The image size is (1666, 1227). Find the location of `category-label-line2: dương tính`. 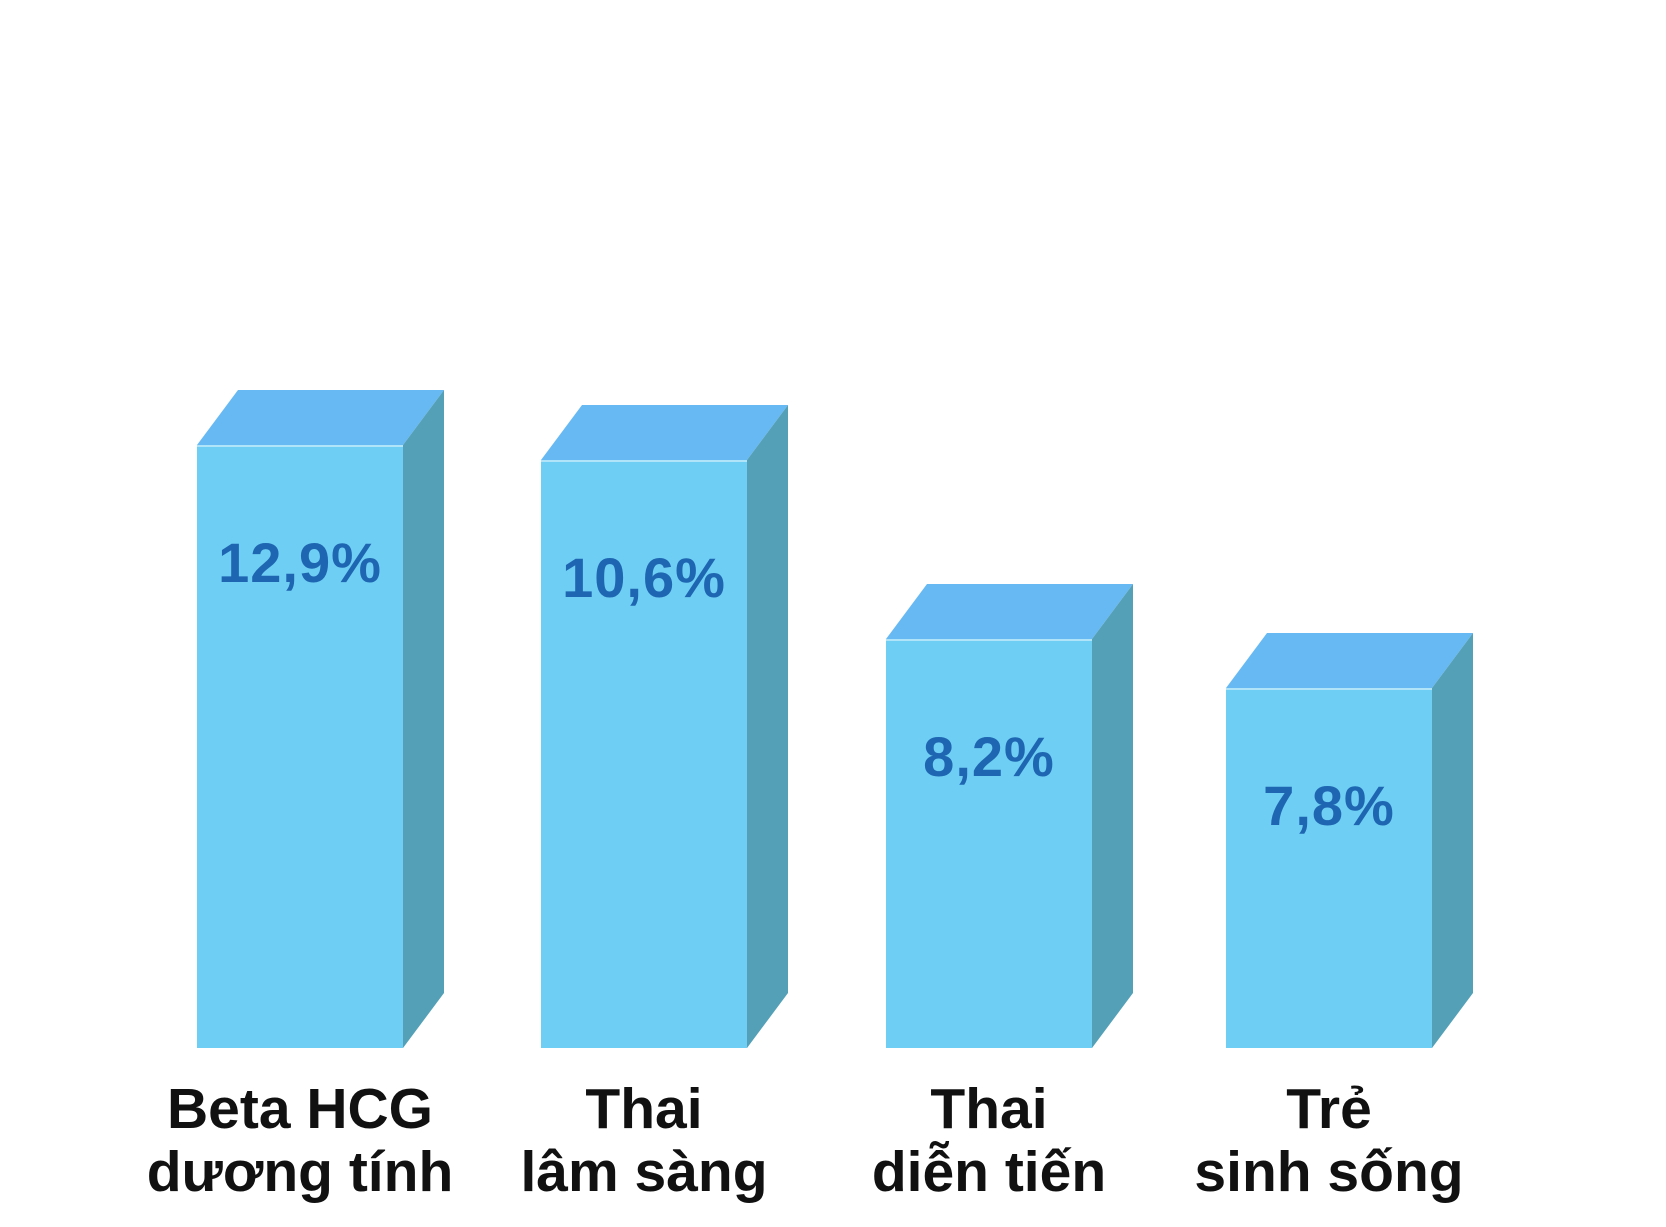

category-label-line2: dương tính is located at coordinates (300, 1171).